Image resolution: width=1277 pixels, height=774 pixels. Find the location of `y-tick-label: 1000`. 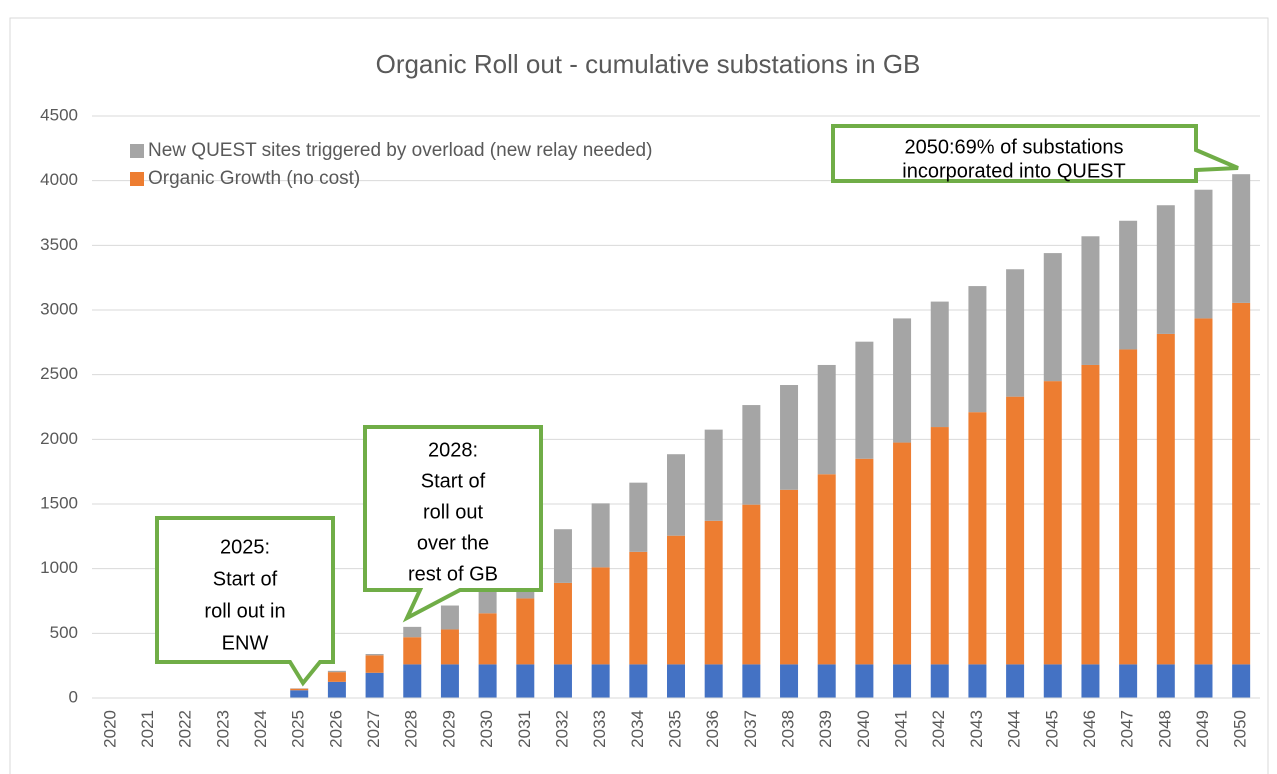

y-tick-label: 1000 is located at coordinates (59, 567).